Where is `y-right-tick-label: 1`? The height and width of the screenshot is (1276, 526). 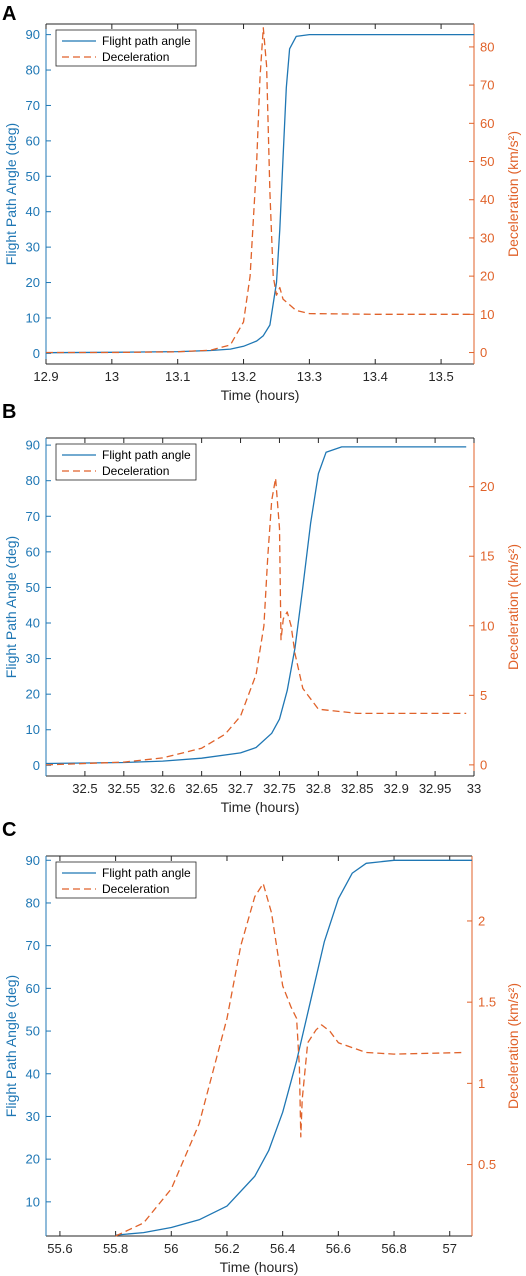 y-right-tick-label: 1 is located at coordinates (481, 1083).